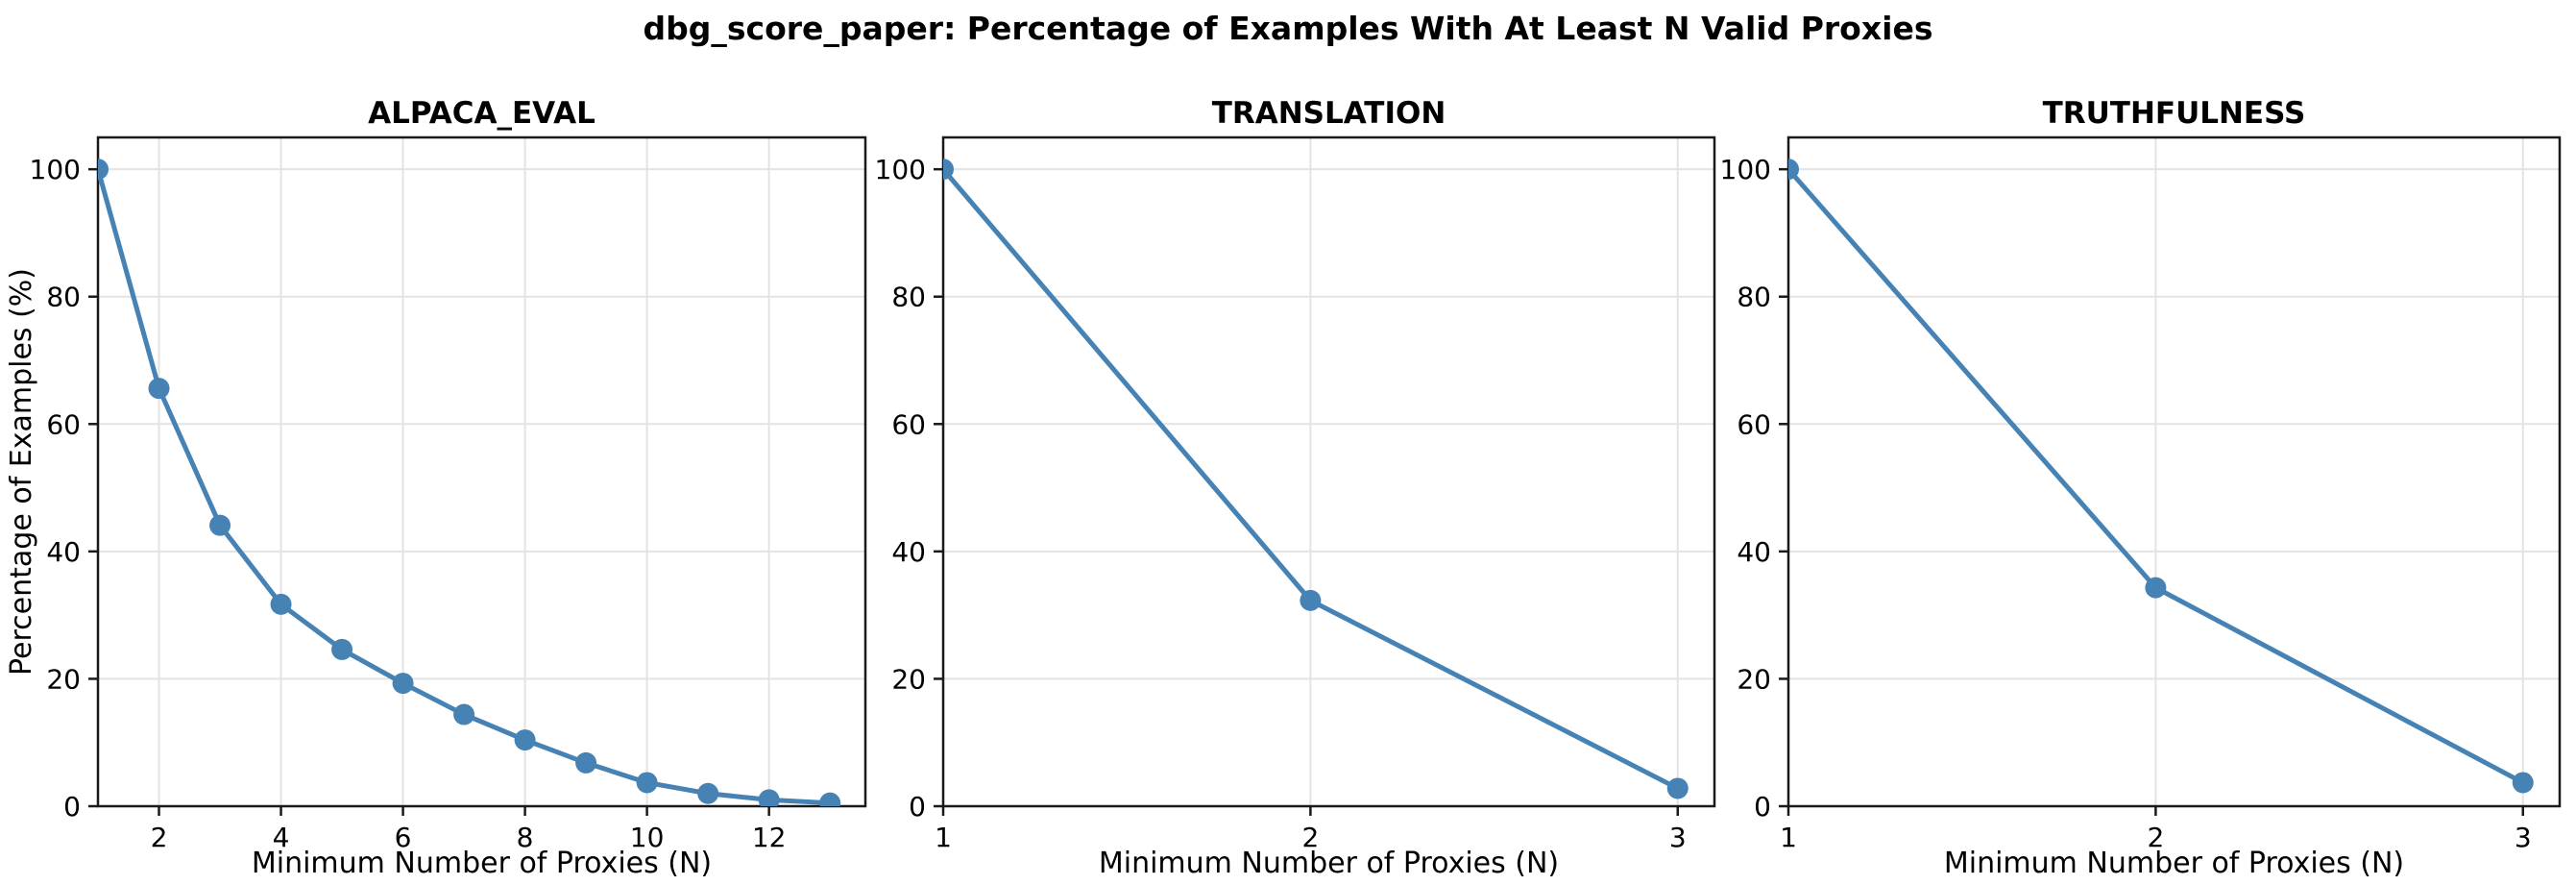  What do you see at coordinates (469, 829) in the screenshot?
I see `x-axis-ticks: 2 4 6 8 10 12` at bounding box center [469, 829].